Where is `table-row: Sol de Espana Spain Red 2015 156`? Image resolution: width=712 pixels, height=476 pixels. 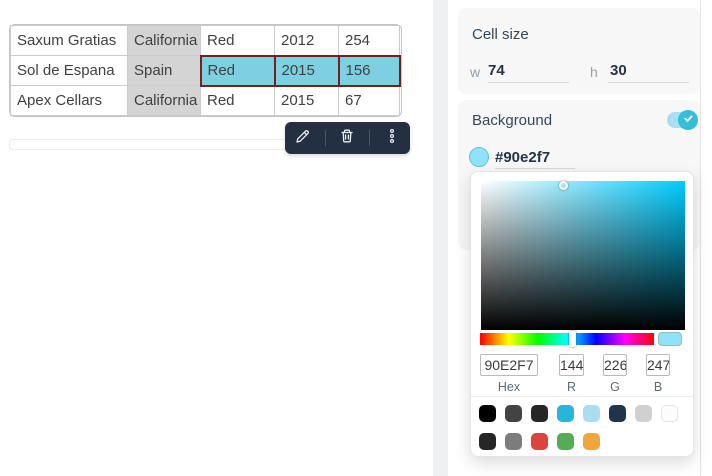
table-row: Sol de Espana Spain Red 2015 156 is located at coordinates (205, 70).